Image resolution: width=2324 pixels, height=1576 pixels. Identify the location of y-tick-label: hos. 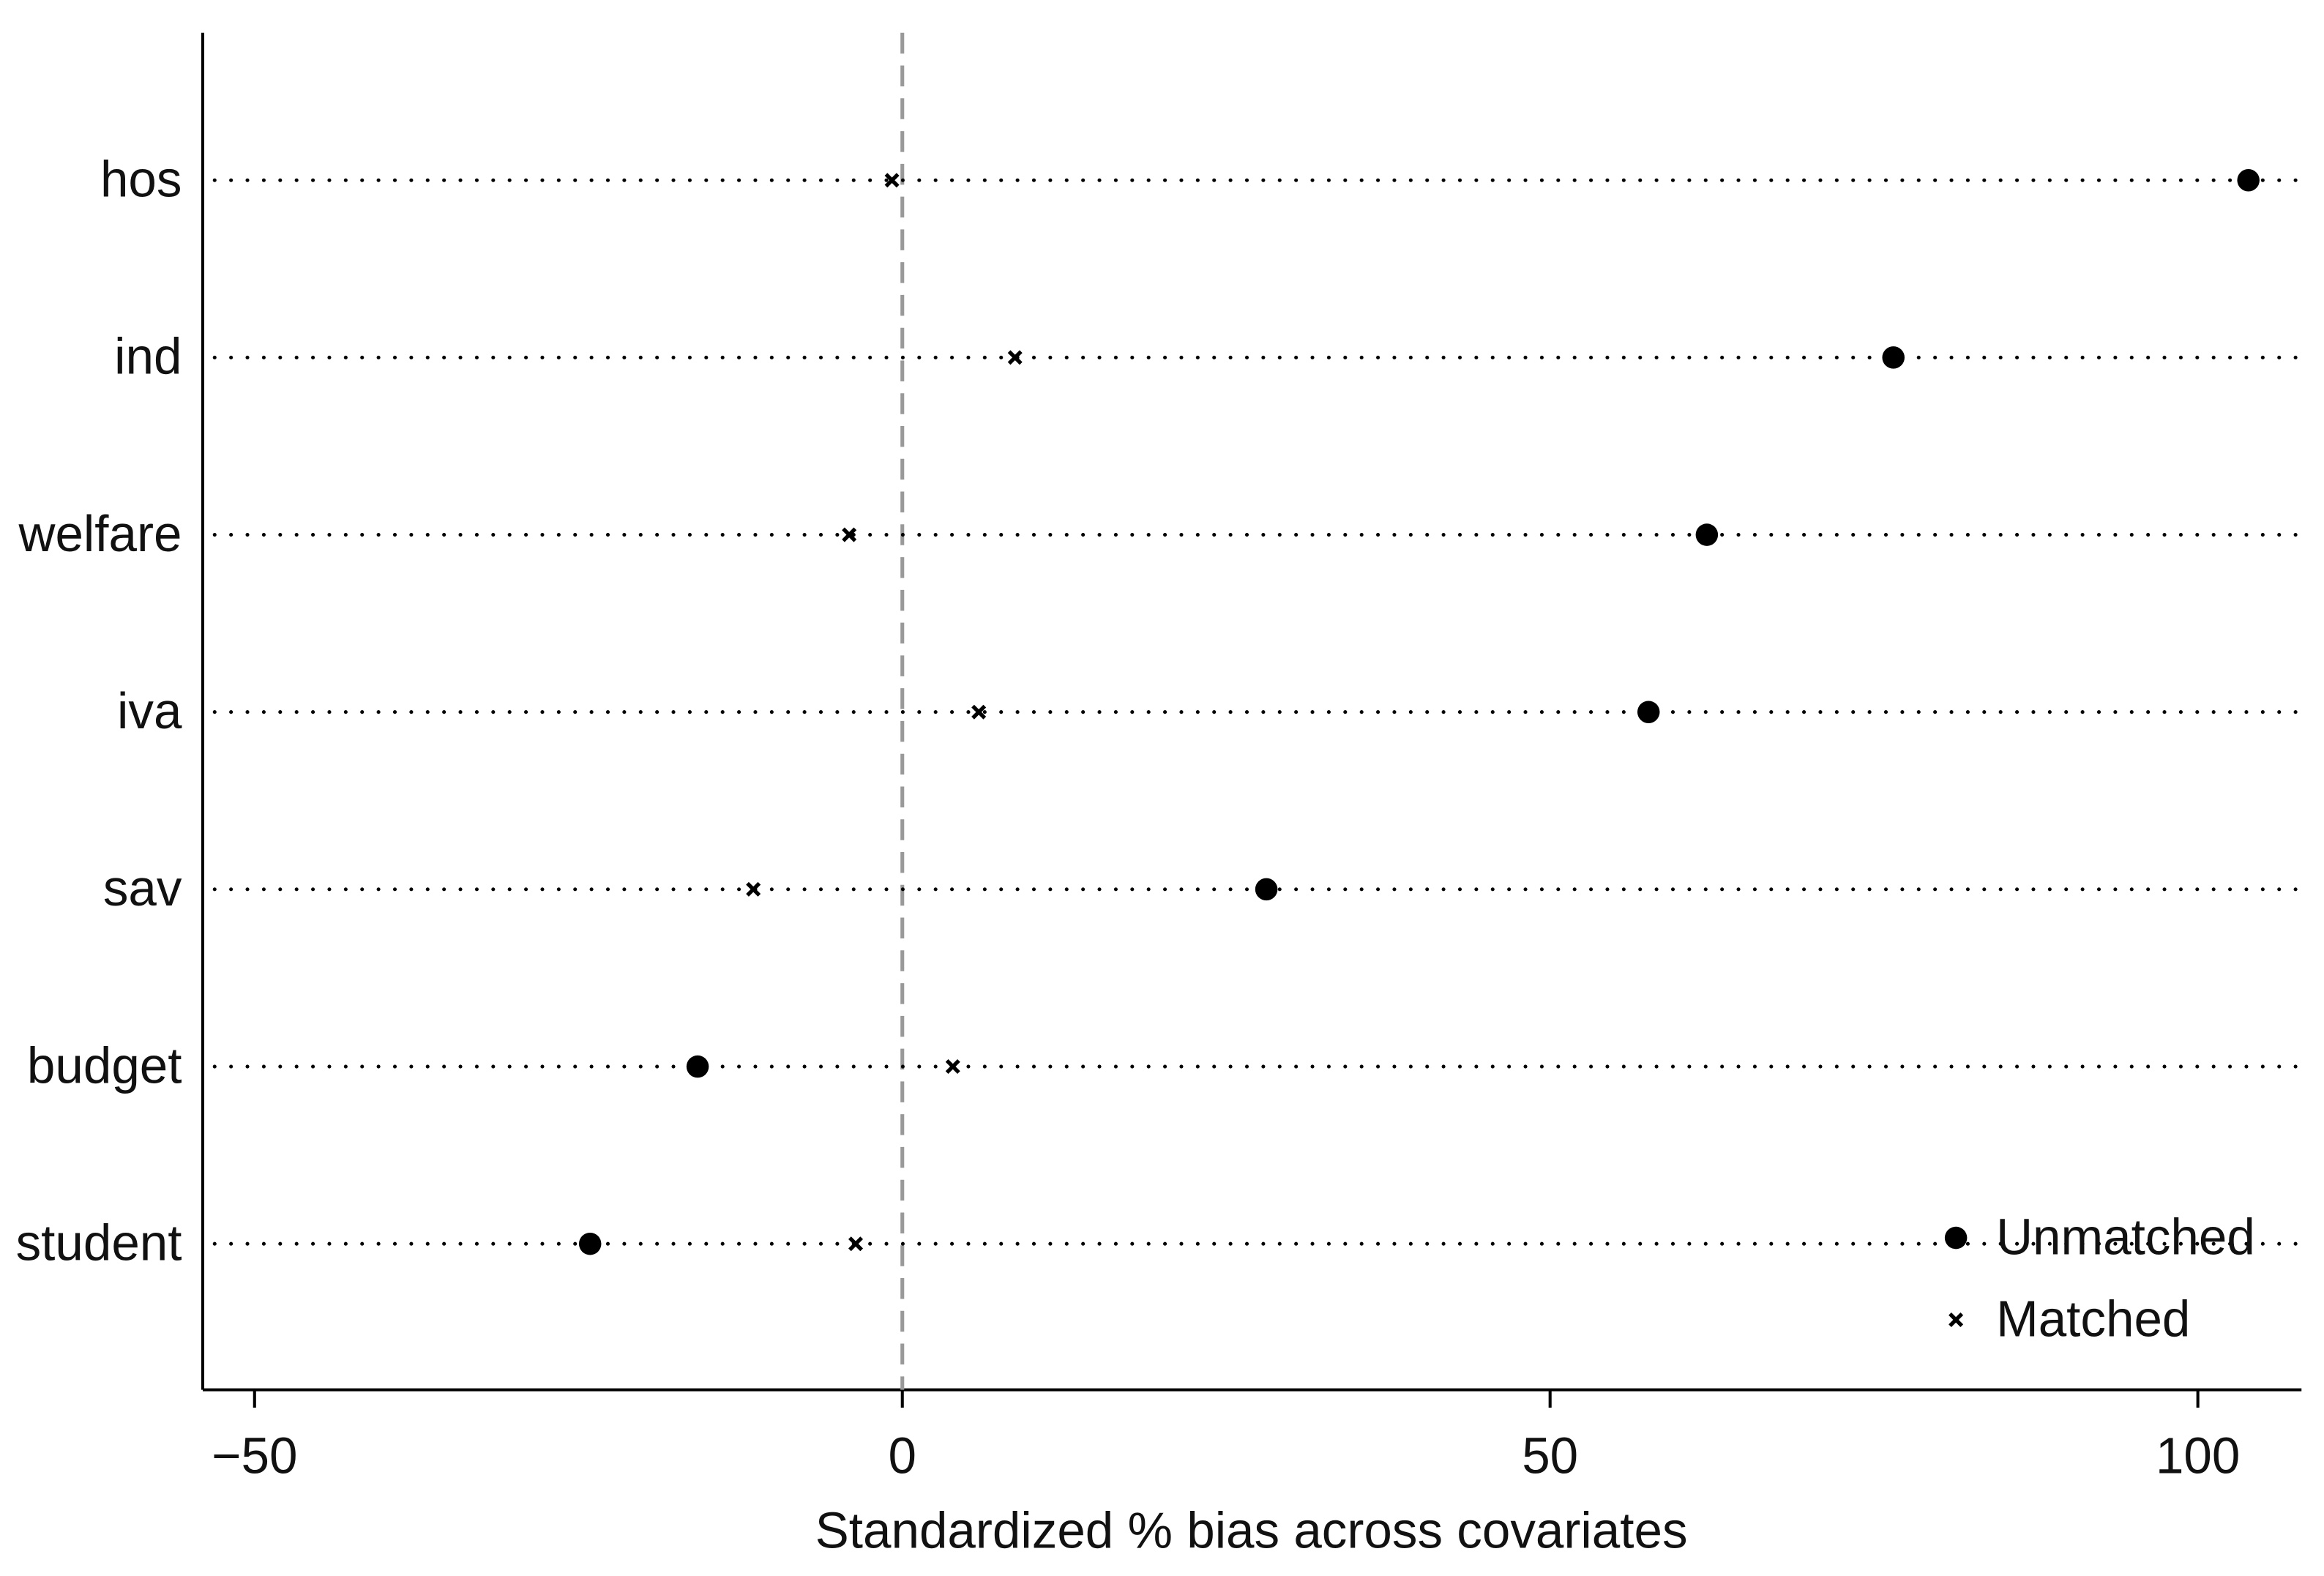
(141, 179).